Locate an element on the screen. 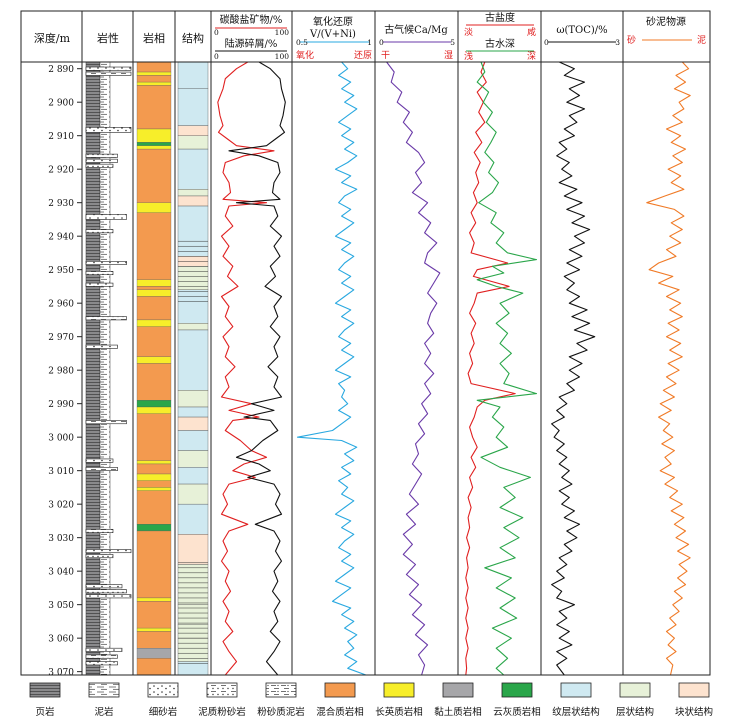 The width and height of the screenshot is (731, 728). climate-min: 0 is located at coordinates (381, 42).